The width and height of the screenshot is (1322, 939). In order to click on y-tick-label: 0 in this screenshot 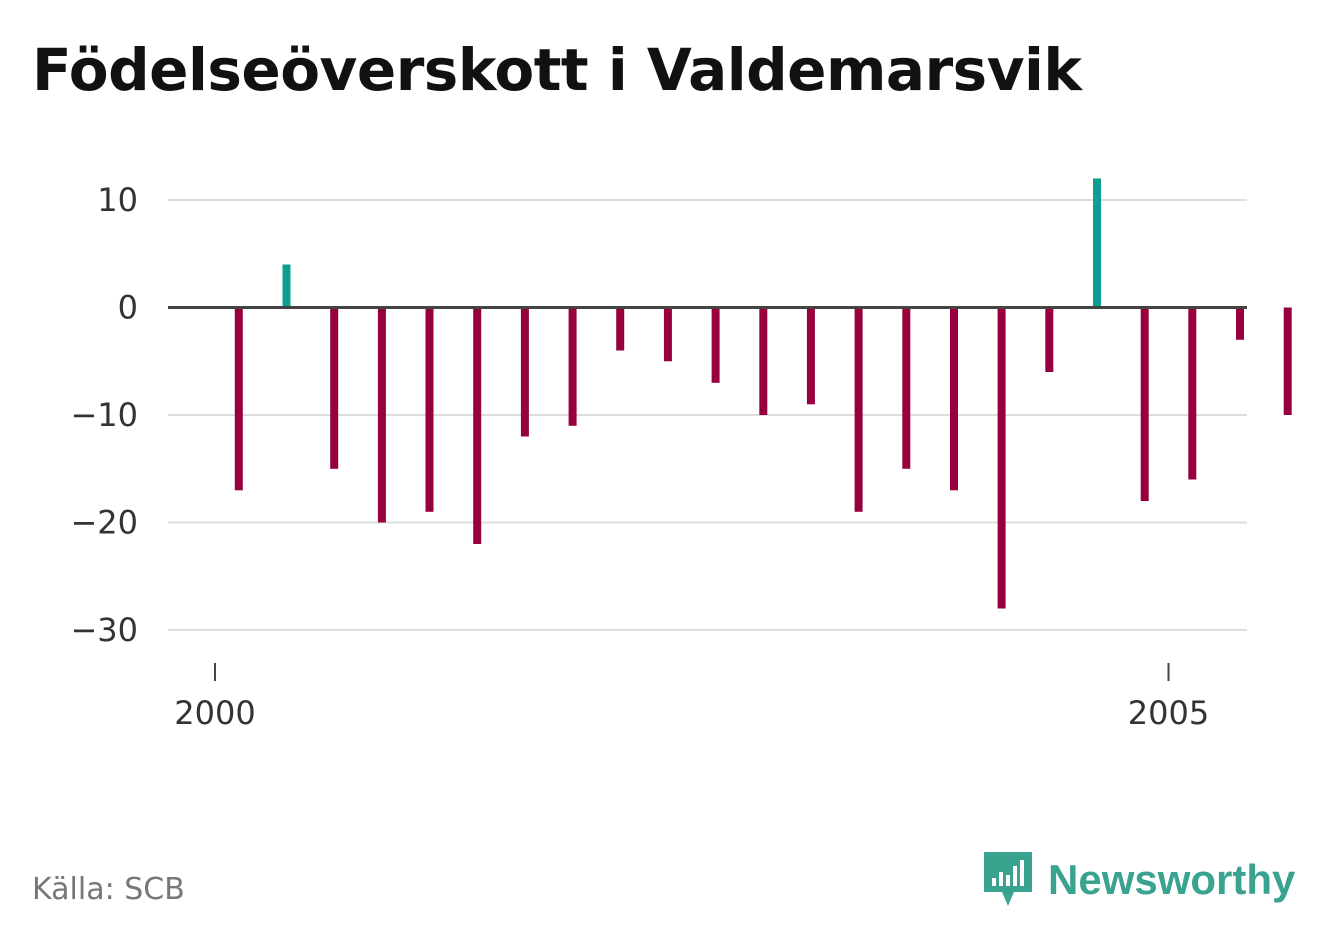, I will do `click(128, 308)`.